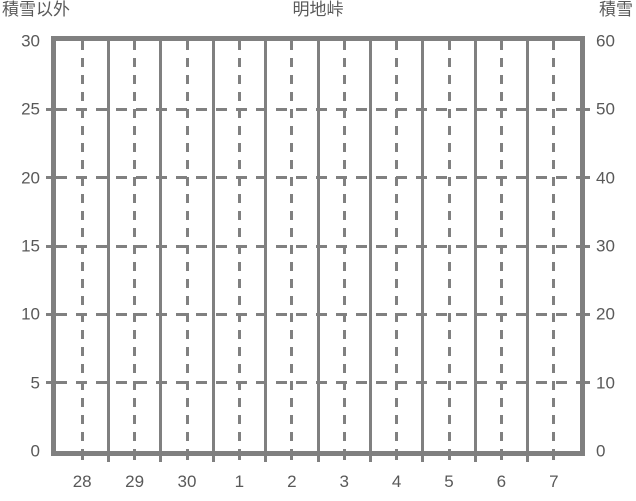  Describe the element at coordinates (449, 481) in the screenshot. I see `tick-label-x-axis: 5` at that location.